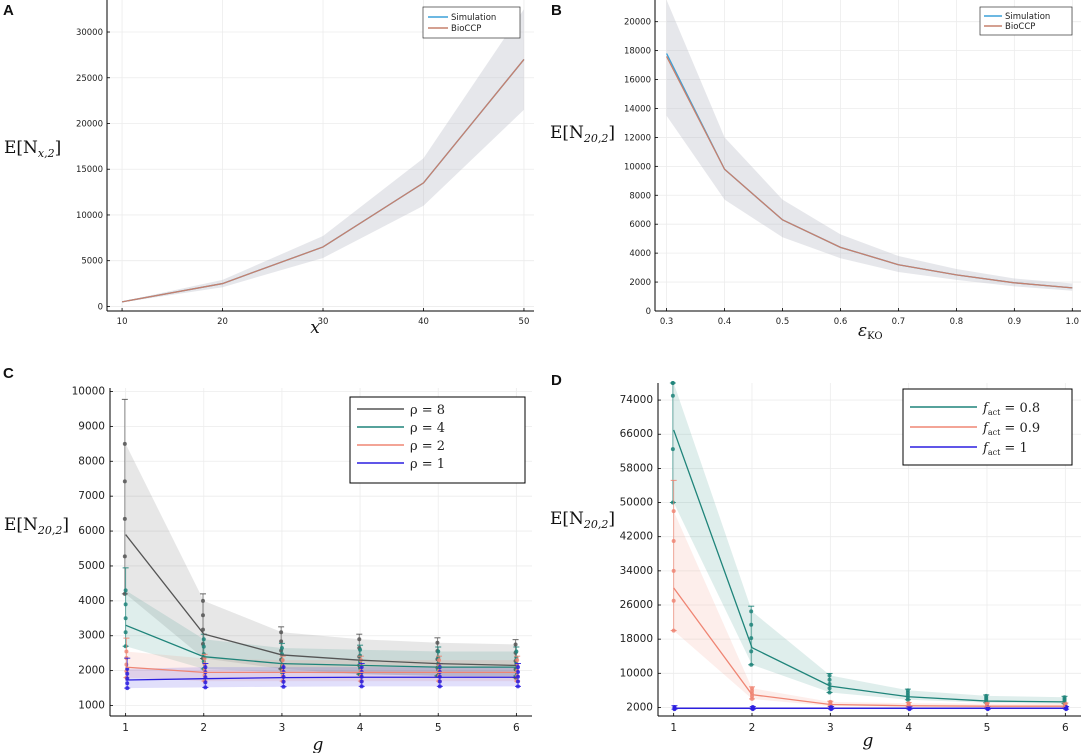 This screenshot has height=753, width=1084. What do you see at coordinates (318, 744) in the screenshot?
I see `panel-c-xlabel: g` at bounding box center [318, 744].